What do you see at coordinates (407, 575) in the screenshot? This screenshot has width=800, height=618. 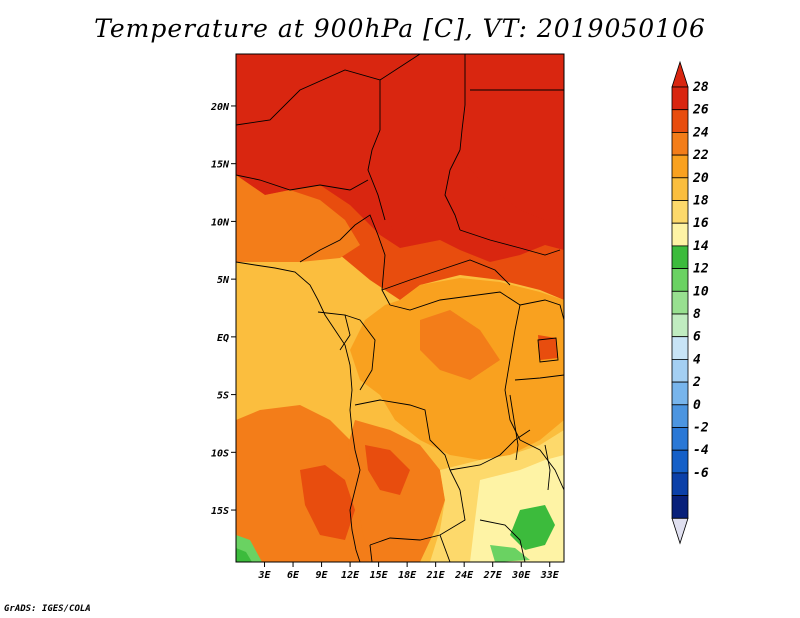 I see `lon-tick-label: 18E` at bounding box center [407, 575].